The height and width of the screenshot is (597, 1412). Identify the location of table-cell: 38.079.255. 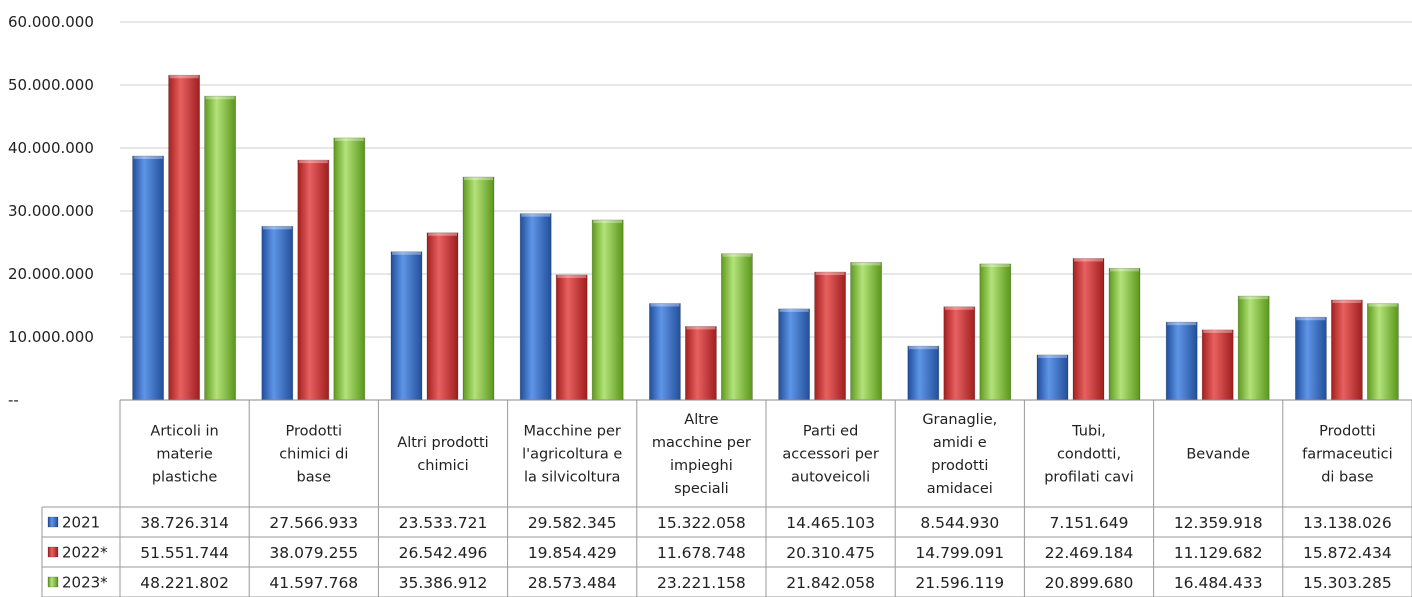
(313, 553).